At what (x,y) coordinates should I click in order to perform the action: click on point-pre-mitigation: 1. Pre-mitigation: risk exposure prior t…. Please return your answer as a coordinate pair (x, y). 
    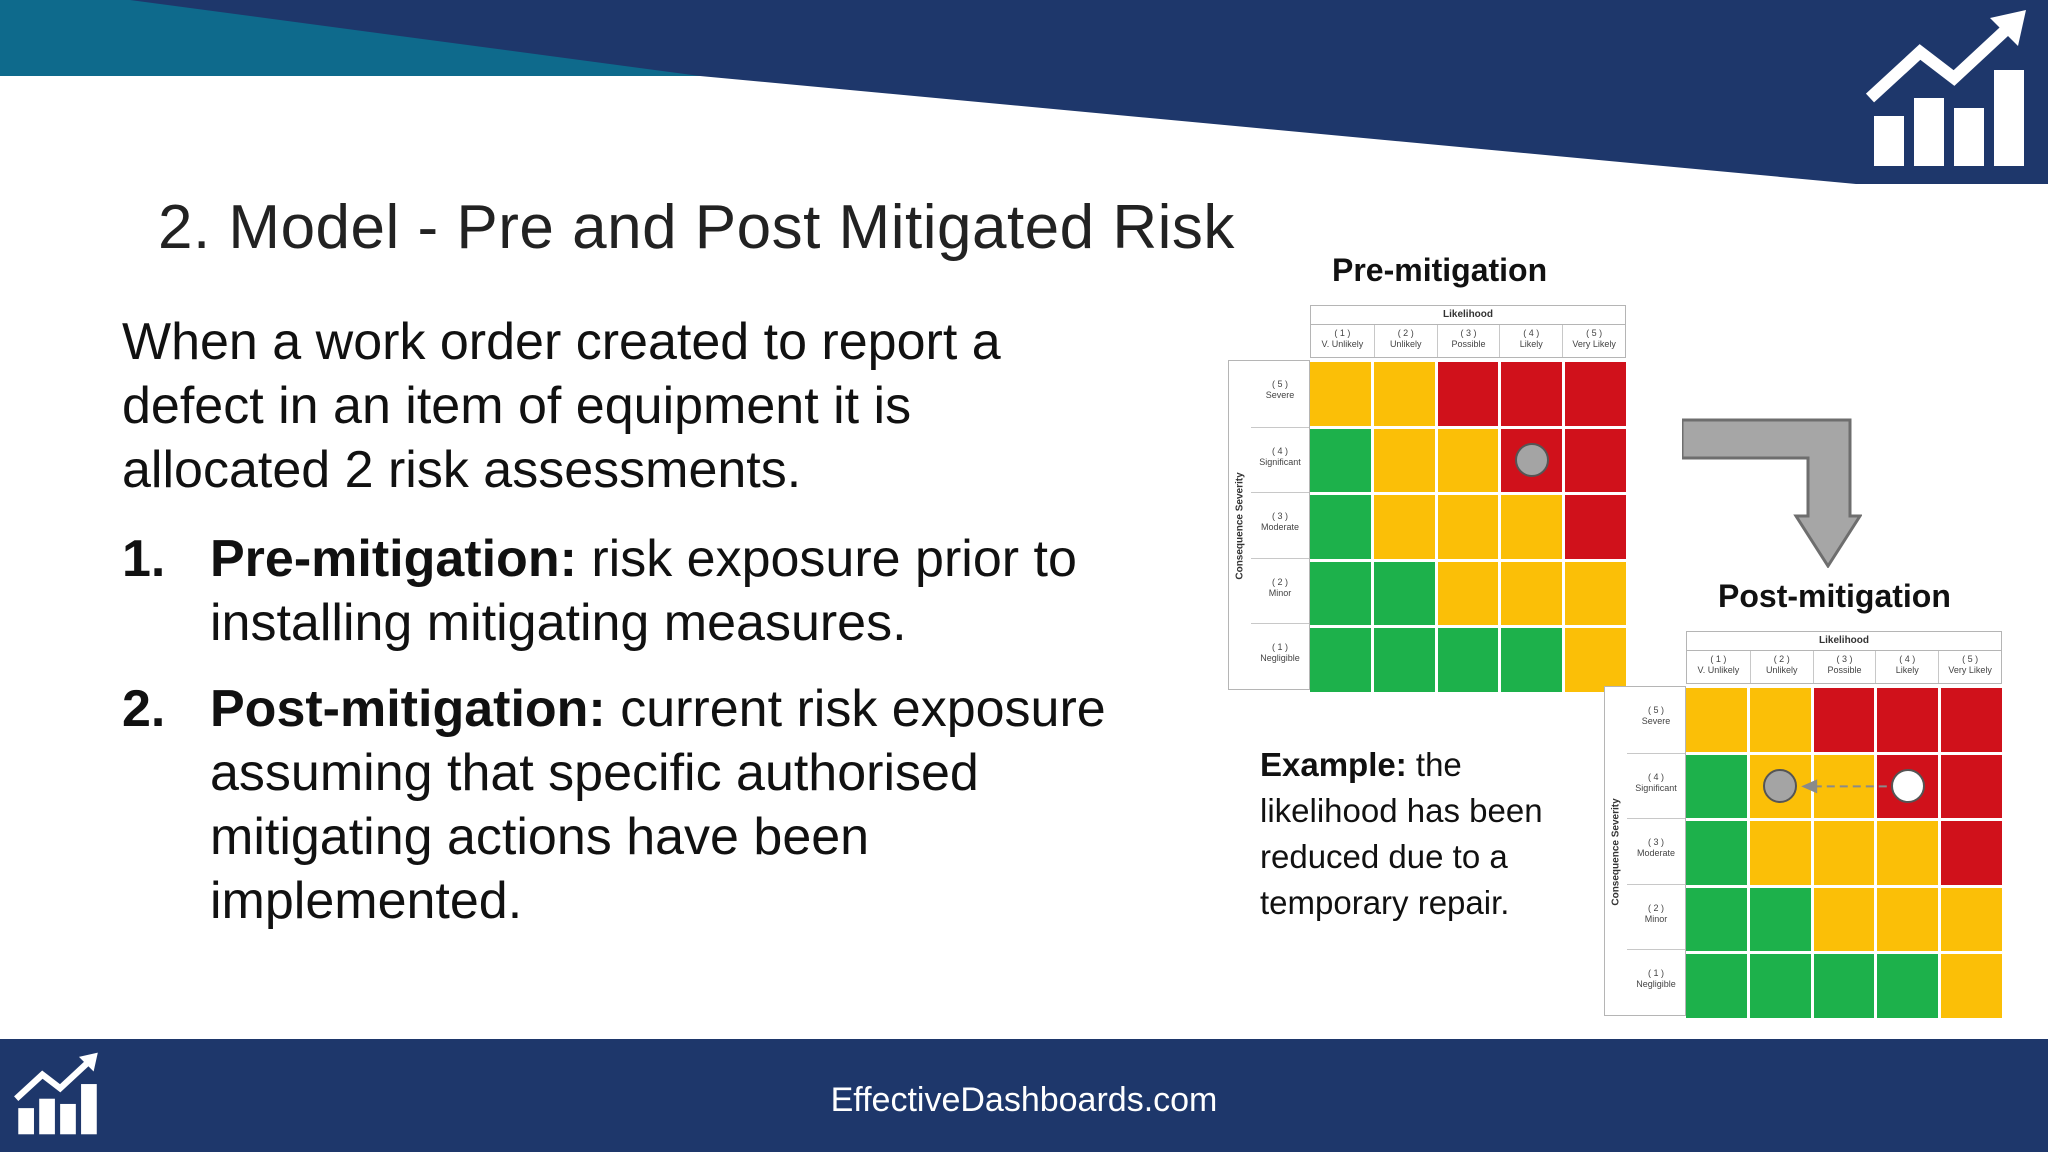
    Looking at the image, I should click on (627, 591).